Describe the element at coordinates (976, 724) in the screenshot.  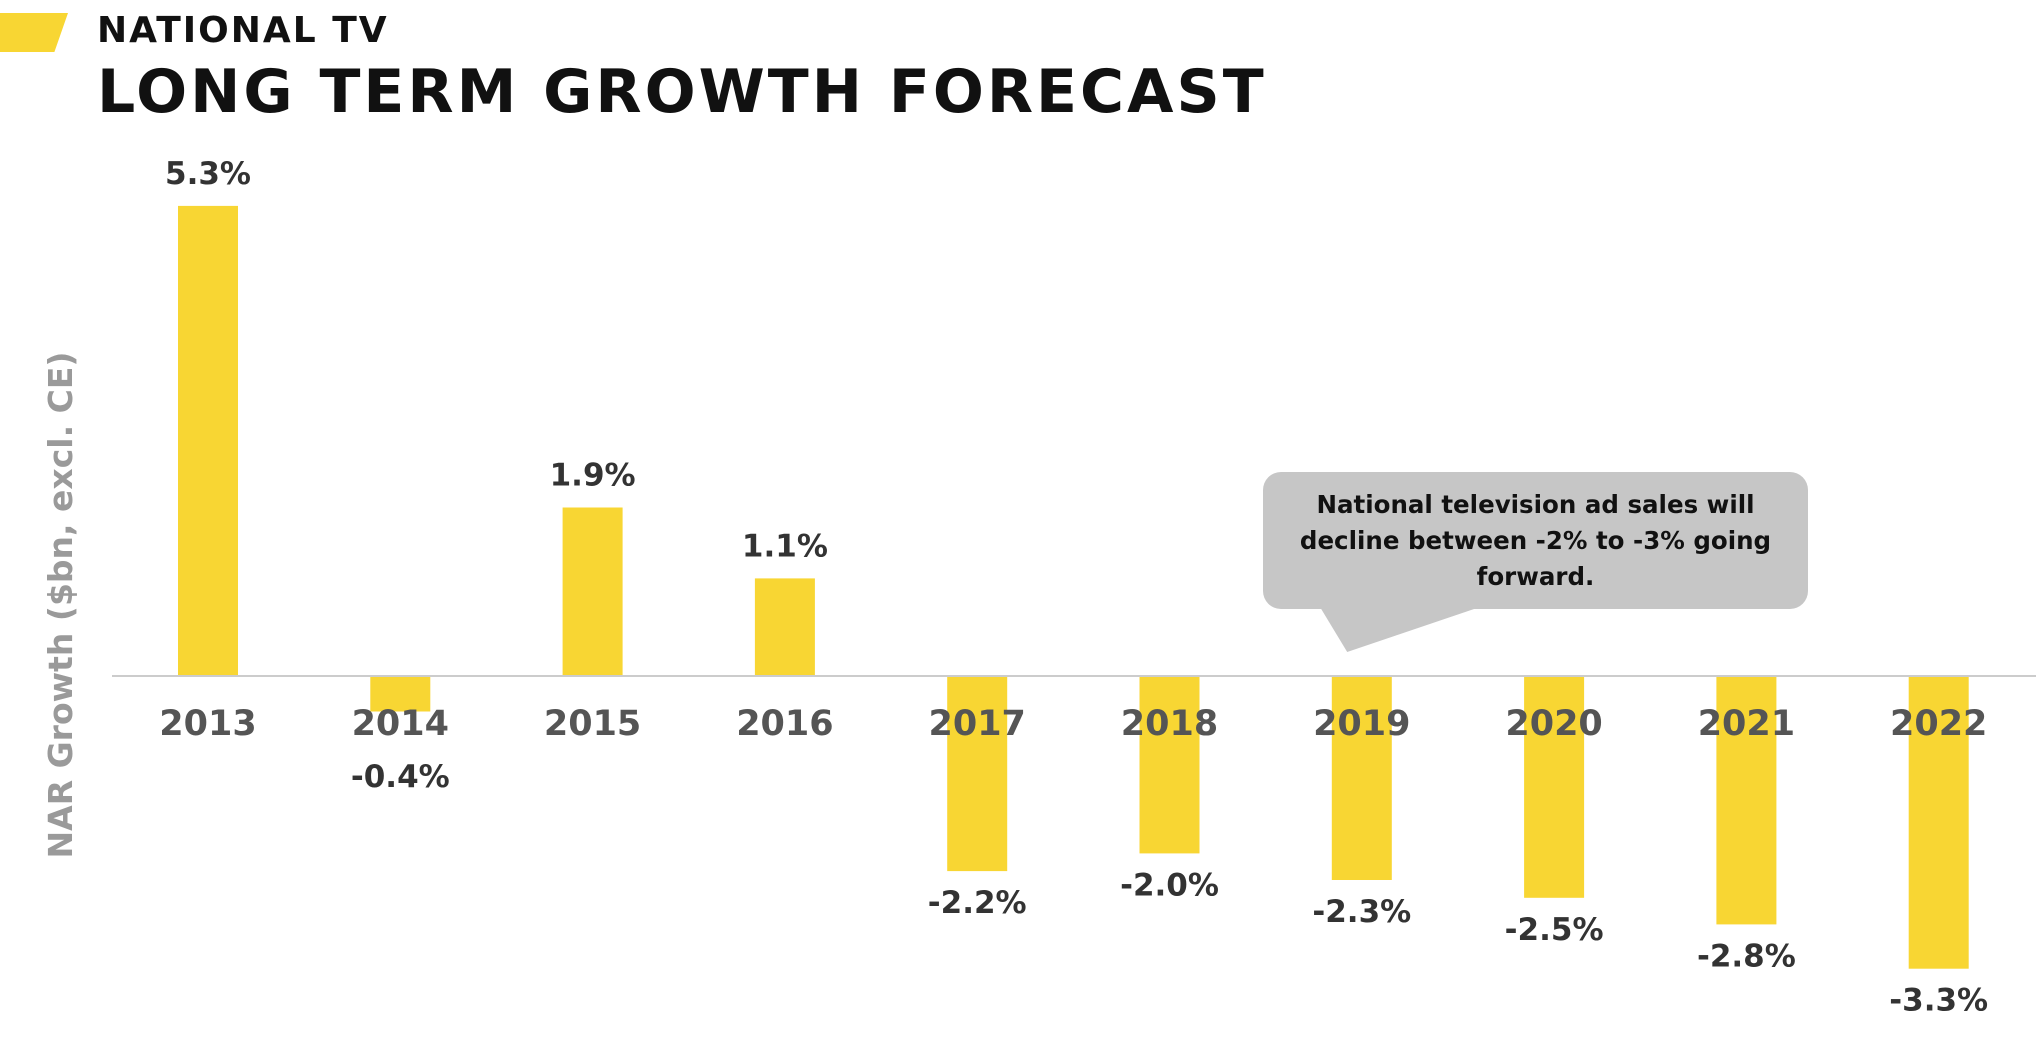
I see `x-tick-label-2017: 2017` at that location.